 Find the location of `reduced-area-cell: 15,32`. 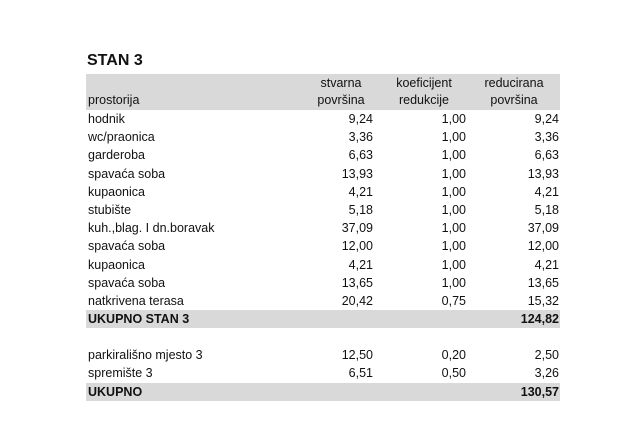

reduced-area-cell: 15,32 is located at coordinates (543, 300).